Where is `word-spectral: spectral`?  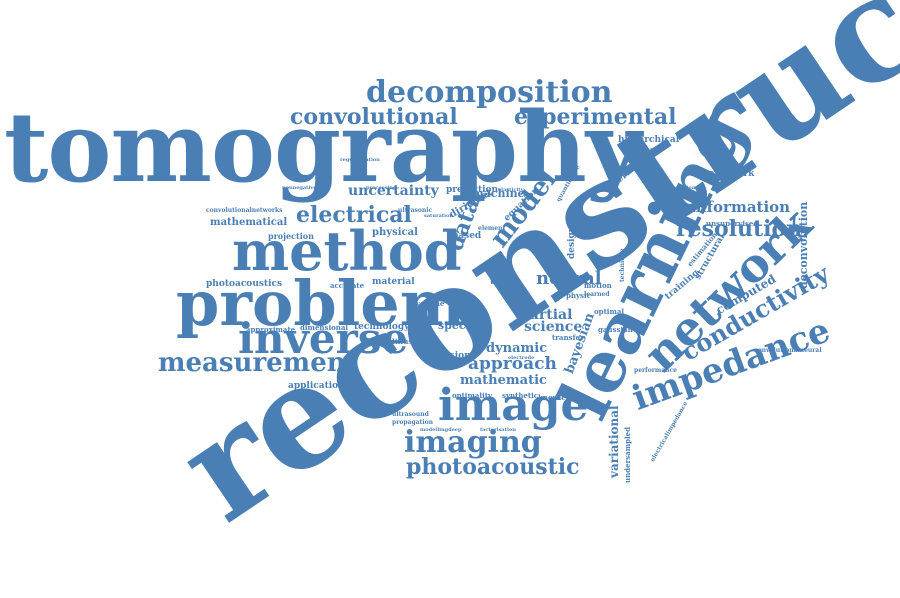 word-spectral: spectral is located at coordinates (463, 325).